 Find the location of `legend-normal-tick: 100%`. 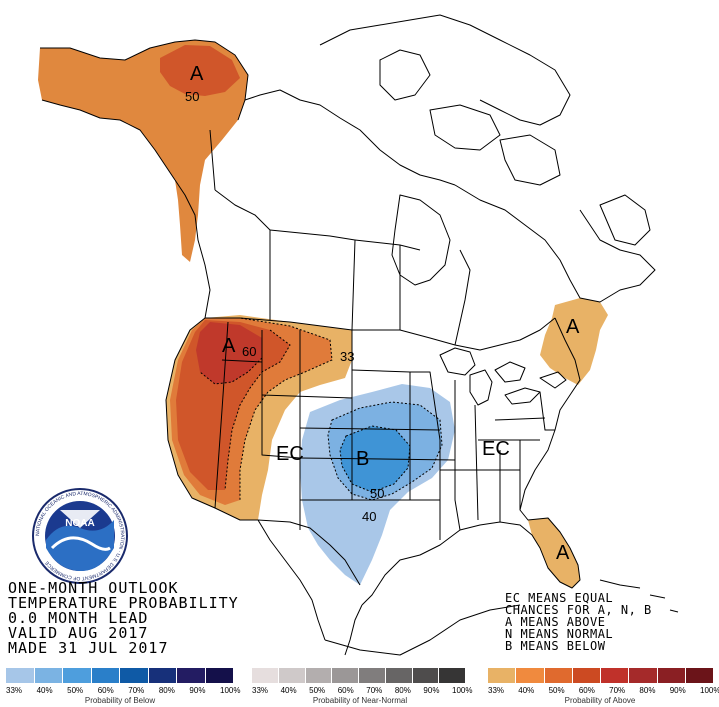

legend-normal-tick: 100% is located at coordinates (462, 690).